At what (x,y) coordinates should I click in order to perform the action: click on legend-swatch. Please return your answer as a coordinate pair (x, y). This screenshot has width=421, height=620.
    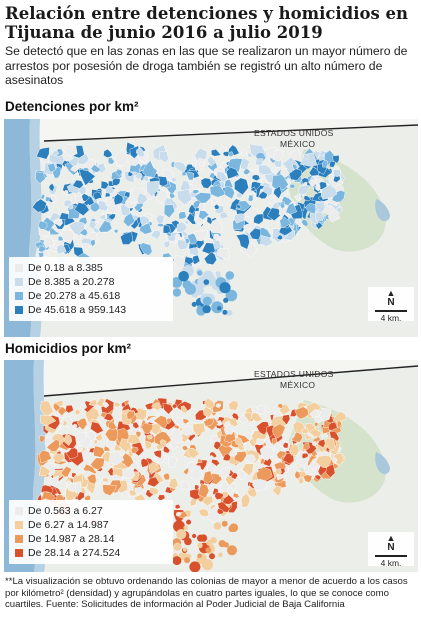
    Looking at the image, I should click on (19, 282).